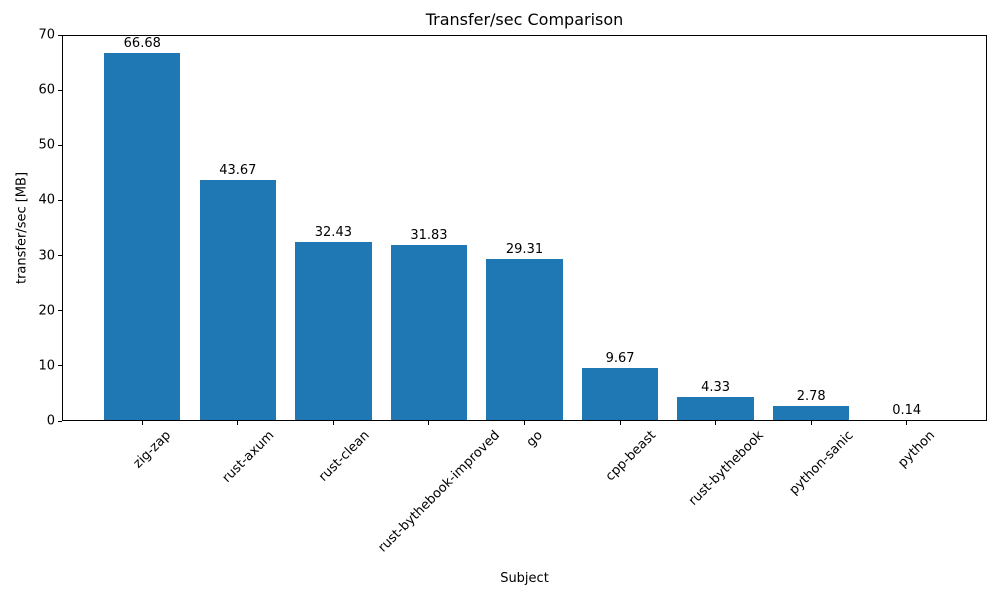 This screenshot has height=600, width=1000. Describe the element at coordinates (620, 358) in the screenshot. I see `bar-value-label: 9.67` at that location.